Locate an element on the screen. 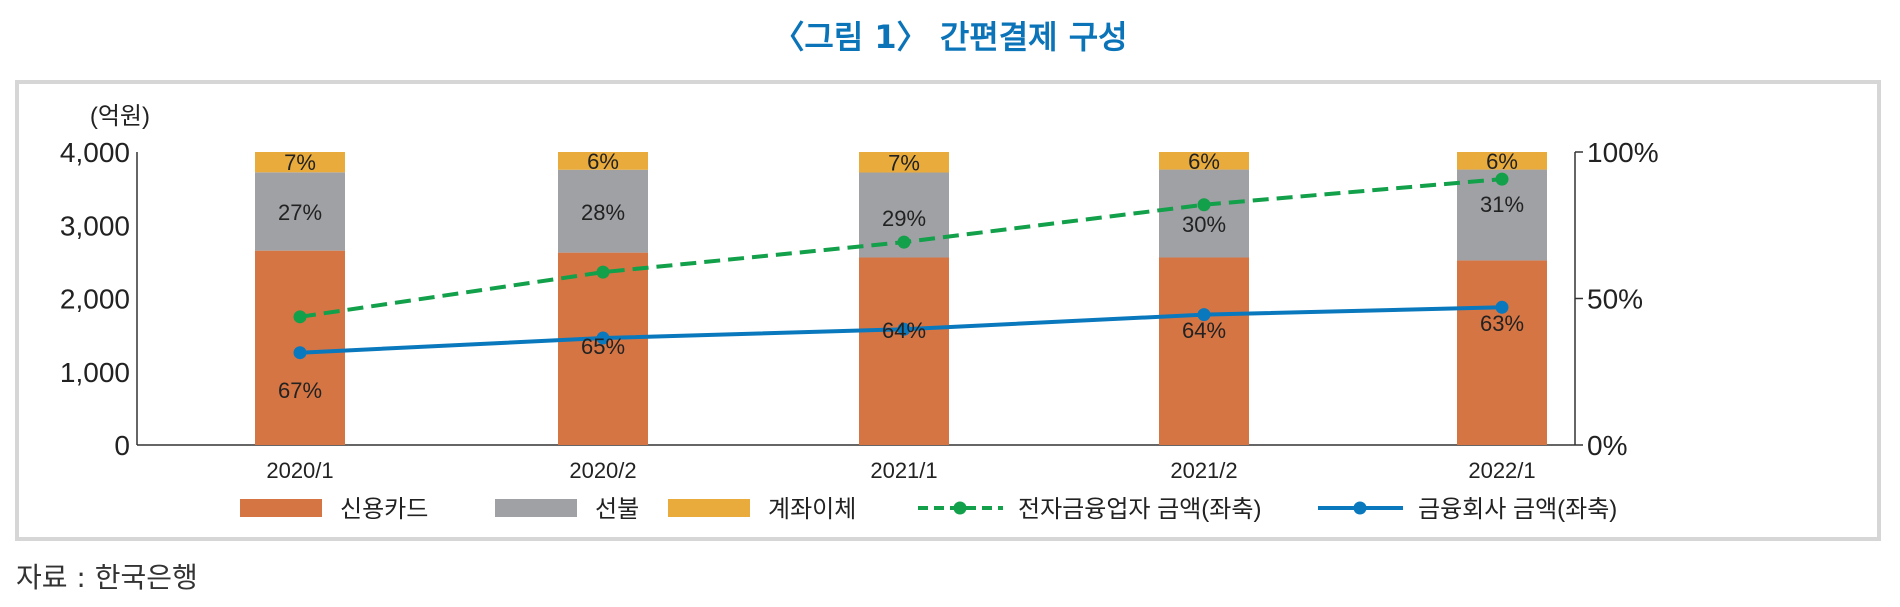 This screenshot has width=1900, height=607. left-tick-label: 1,000 is located at coordinates (95, 372).